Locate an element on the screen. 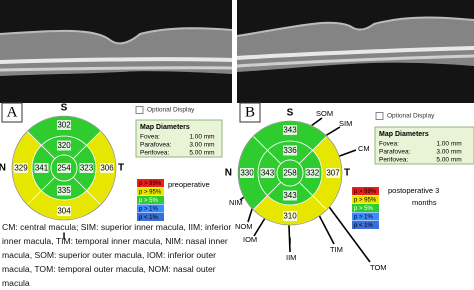 The image size is (474, 290). sector-value: 254 is located at coordinates (64, 168).